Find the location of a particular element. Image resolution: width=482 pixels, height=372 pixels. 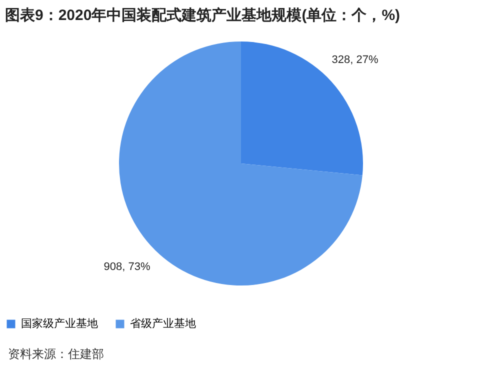

data-label: 908, 73% is located at coordinates (127, 267).